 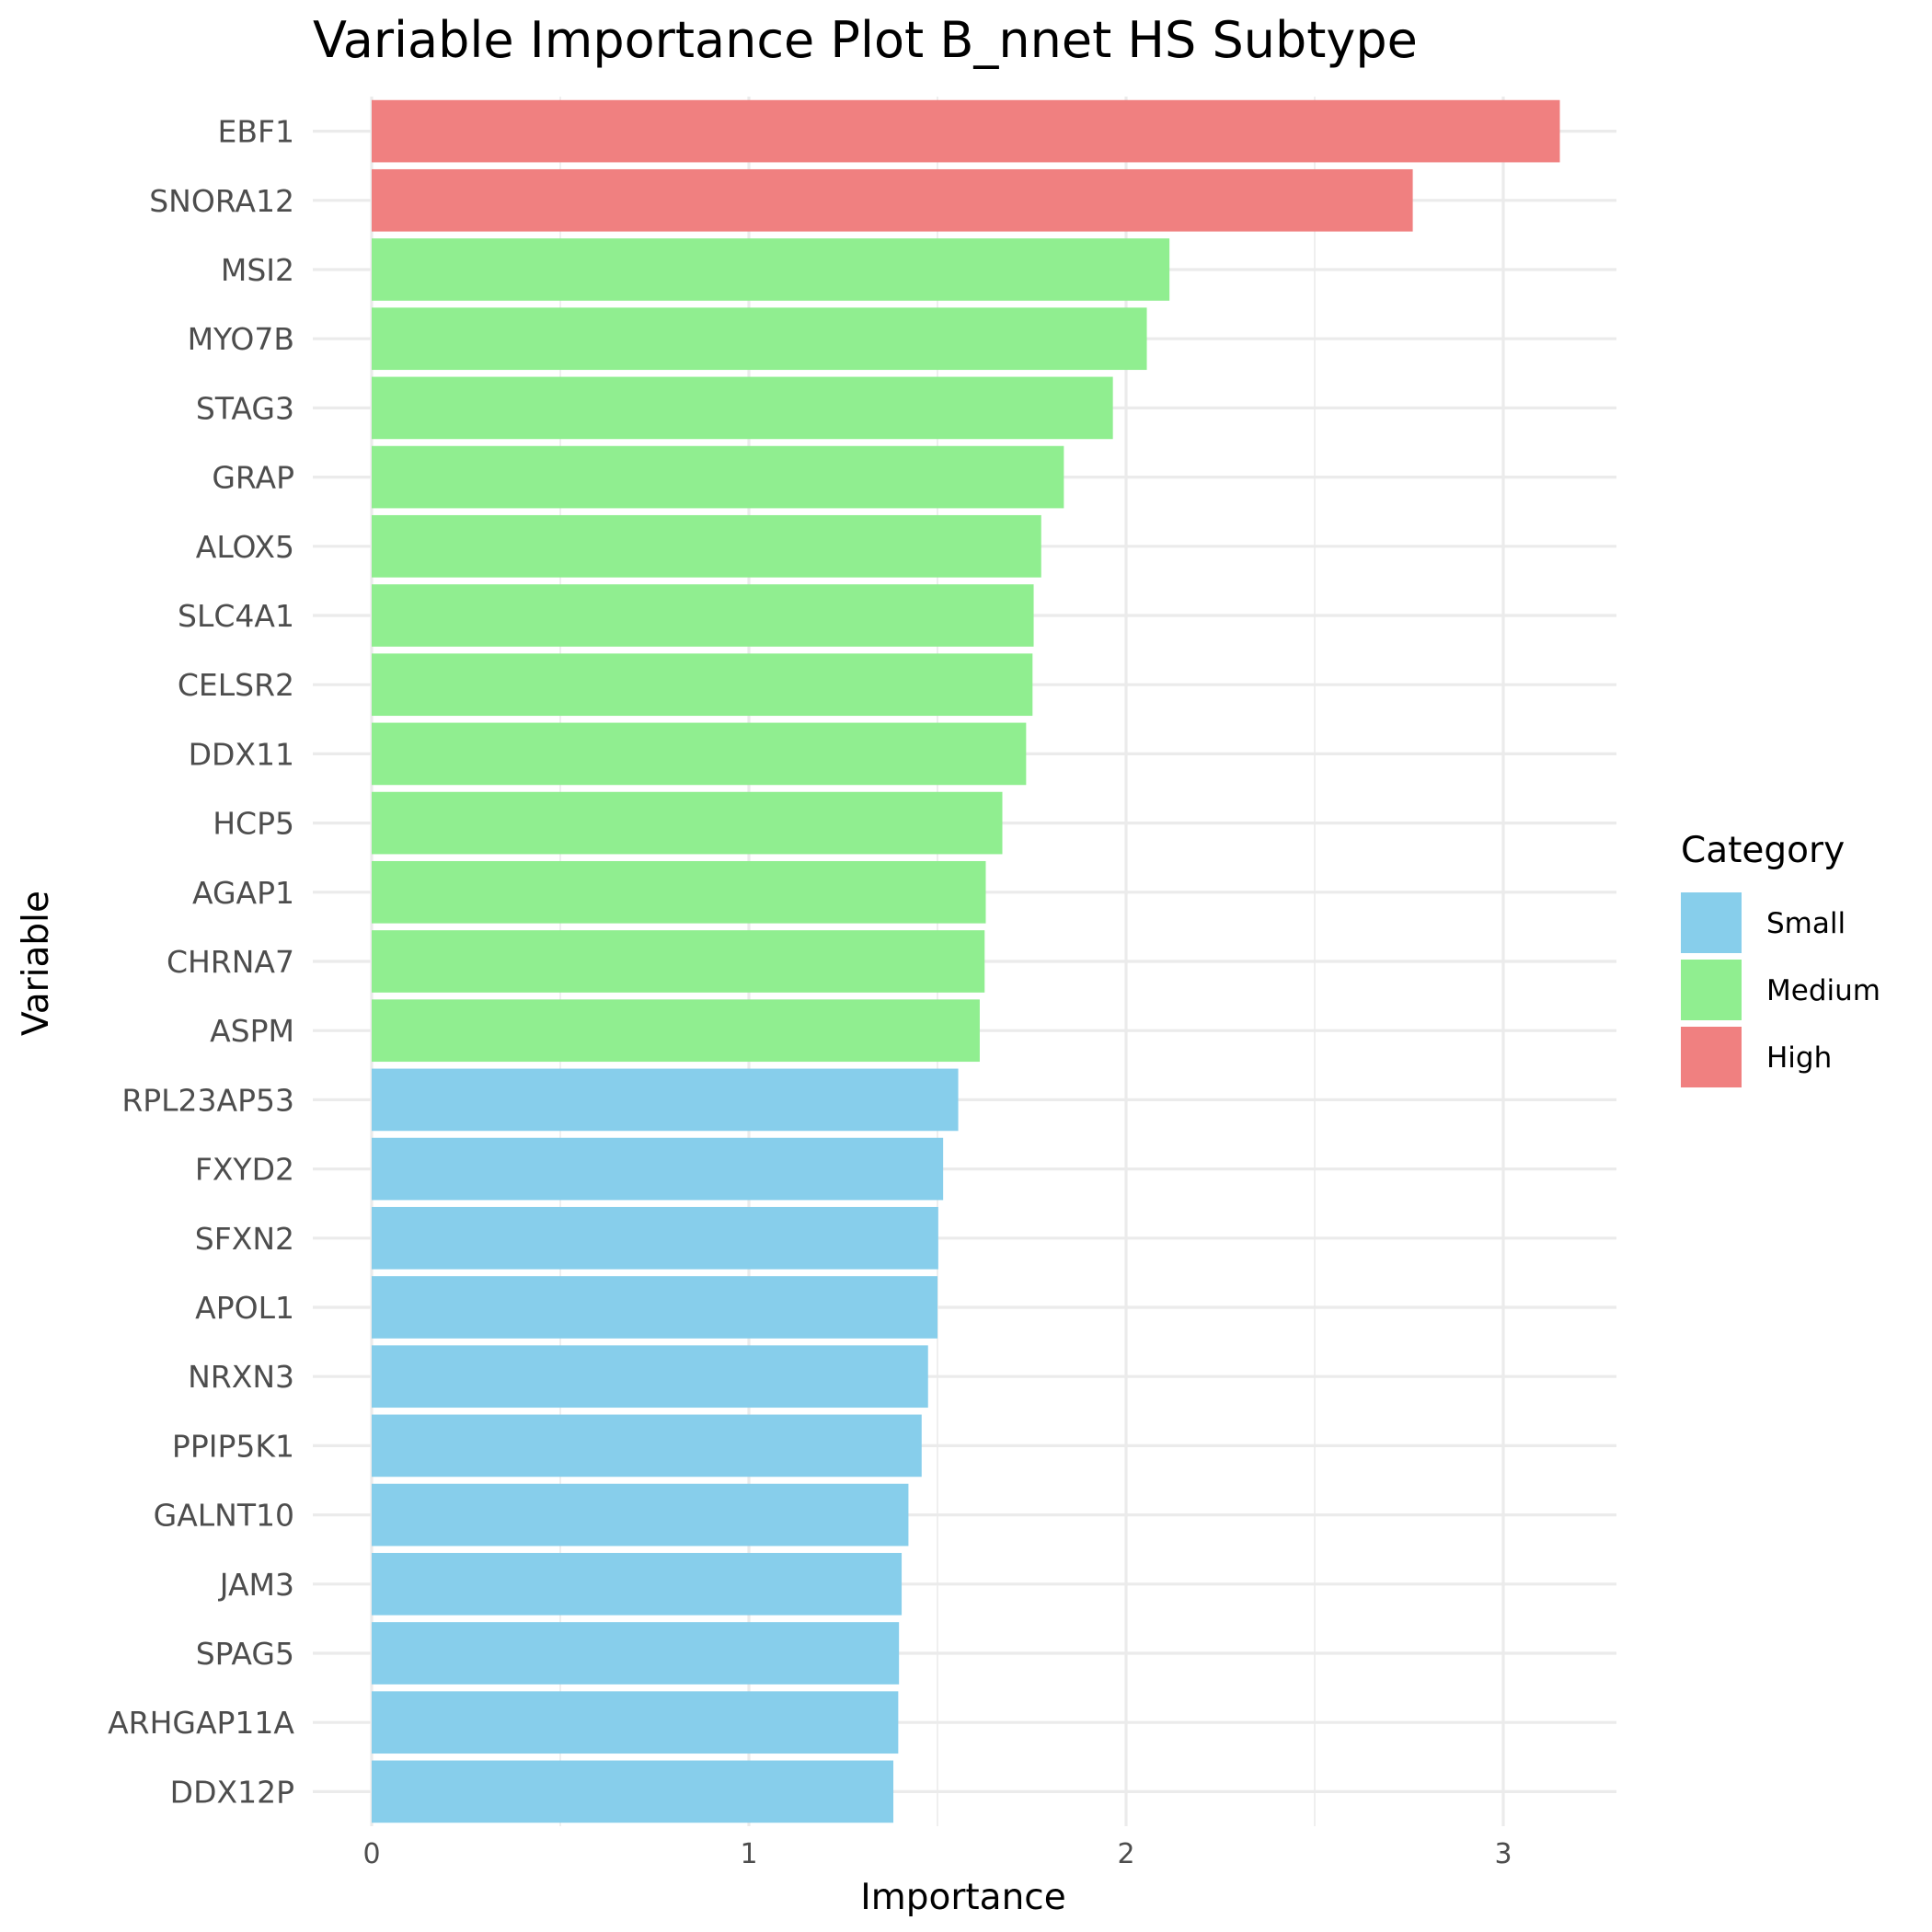 I want to click on y-tick-label: APOL1, so click(x=244, y=1308).